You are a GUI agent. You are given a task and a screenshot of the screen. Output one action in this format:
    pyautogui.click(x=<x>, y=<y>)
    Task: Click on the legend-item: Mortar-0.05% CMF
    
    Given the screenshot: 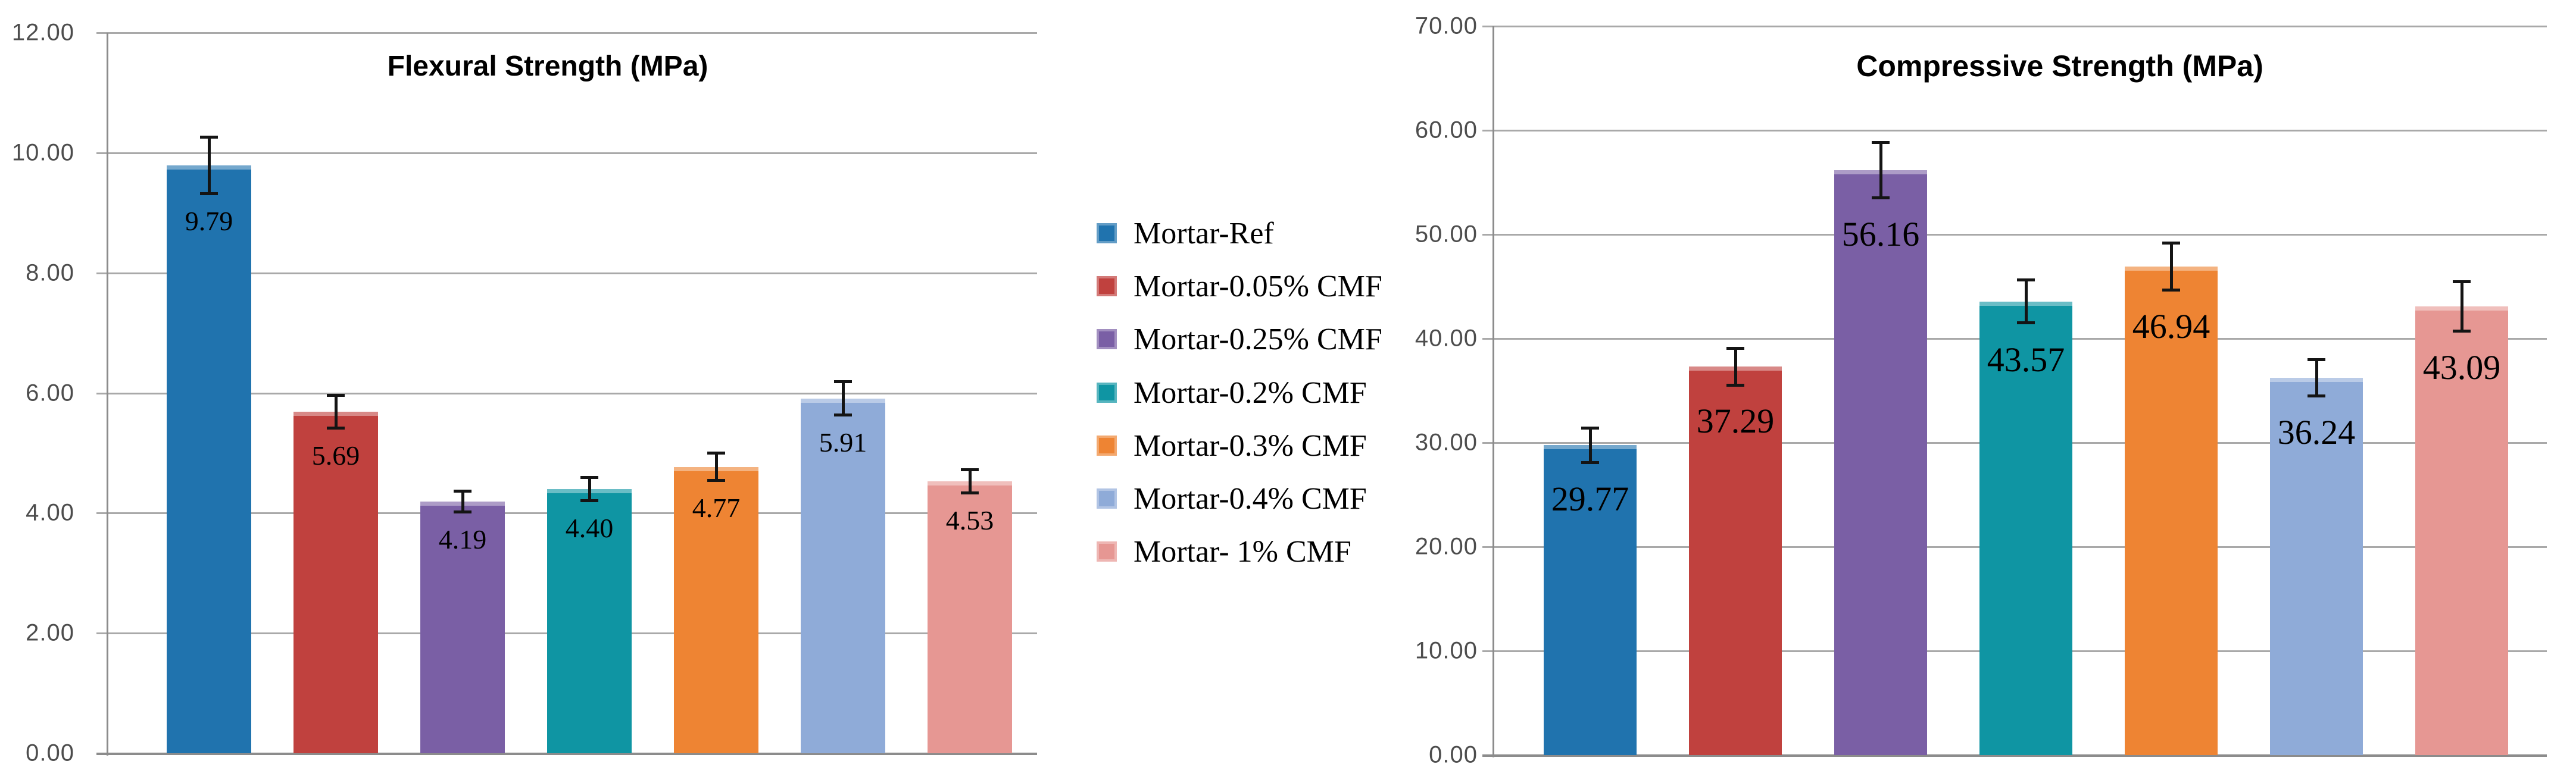 What is the action you would take?
    pyautogui.click(x=1239, y=286)
    